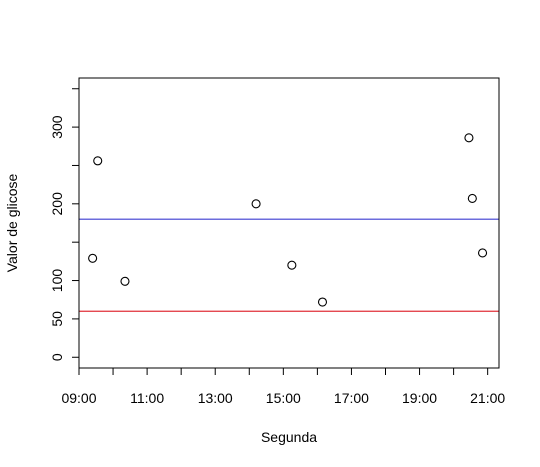  Describe the element at coordinates (283, 386) in the screenshot. I see `x-axis: 09:00 11:00 13:00 15:00 17:00 19:00 21:00` at that location.